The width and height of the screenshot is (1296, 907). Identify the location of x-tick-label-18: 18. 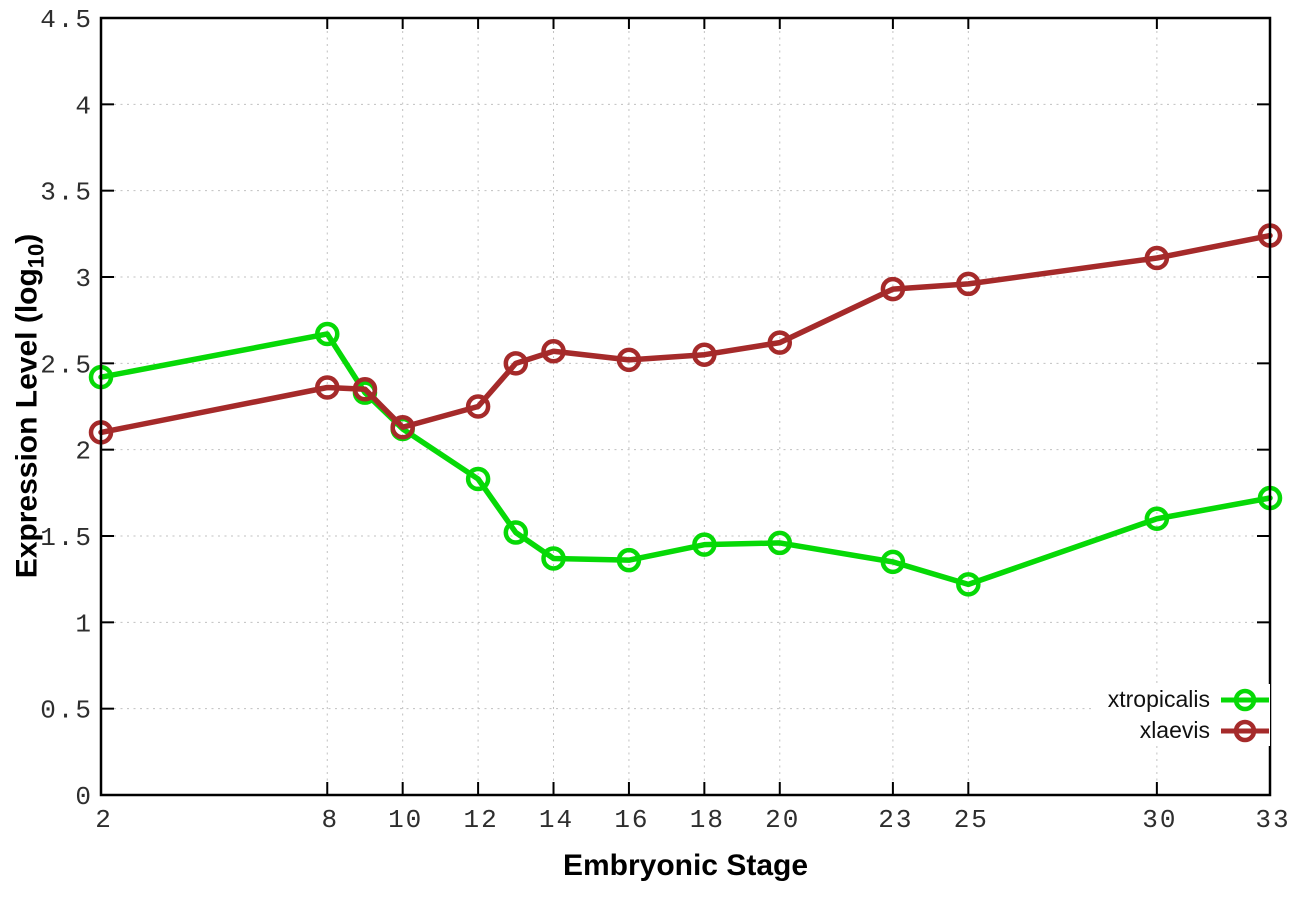
(707, 820).